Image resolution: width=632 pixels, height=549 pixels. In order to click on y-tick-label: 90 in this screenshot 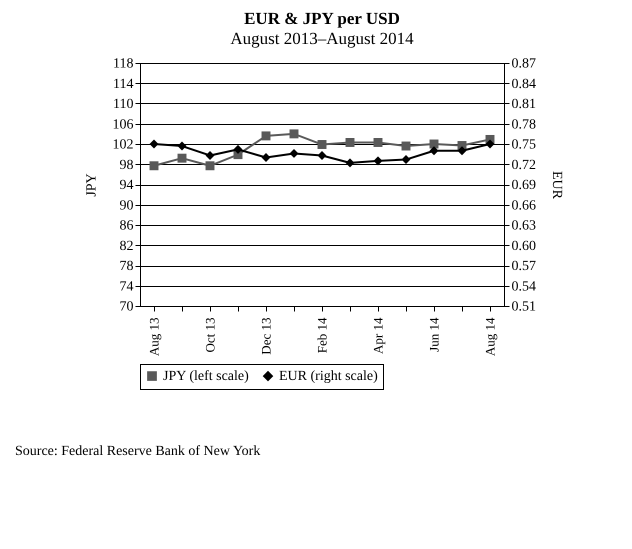, I will do `click(127, 206)`.